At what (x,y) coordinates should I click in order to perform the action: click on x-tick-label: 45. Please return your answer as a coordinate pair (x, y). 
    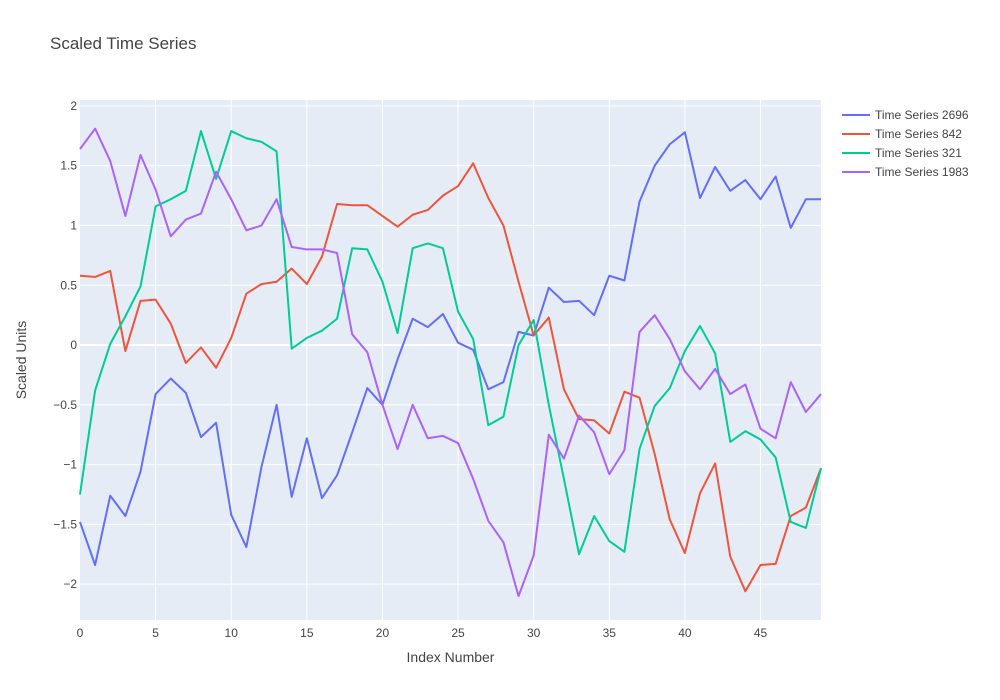
    Looking at the image, I should click on (761, 633).